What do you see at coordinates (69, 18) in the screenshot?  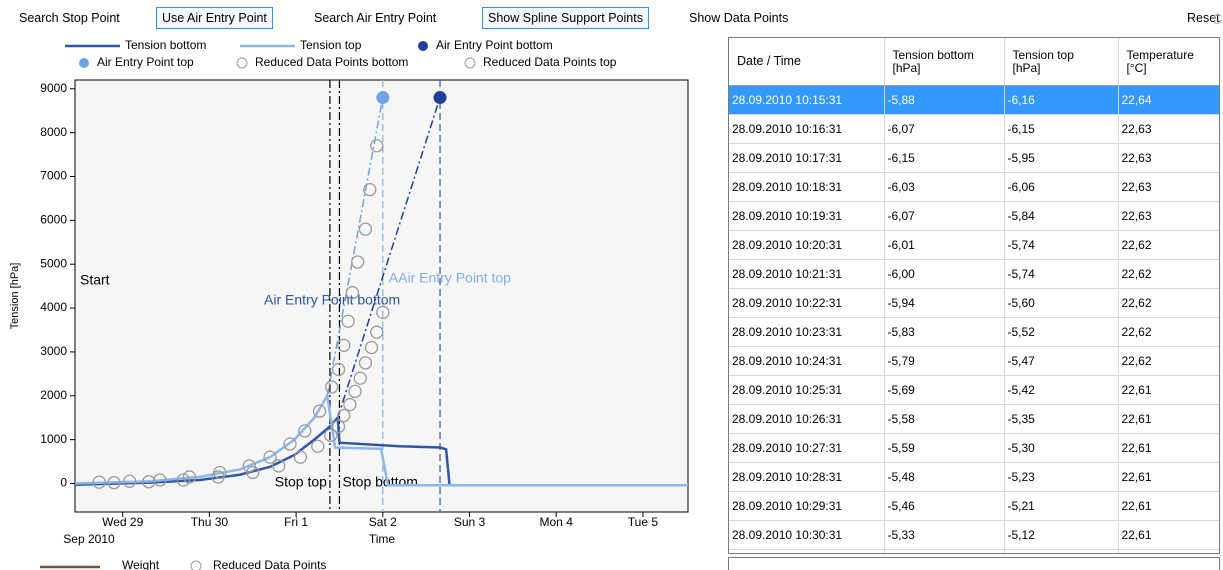 I see `button: Search Stop Point` at bounding box center [69, 18].